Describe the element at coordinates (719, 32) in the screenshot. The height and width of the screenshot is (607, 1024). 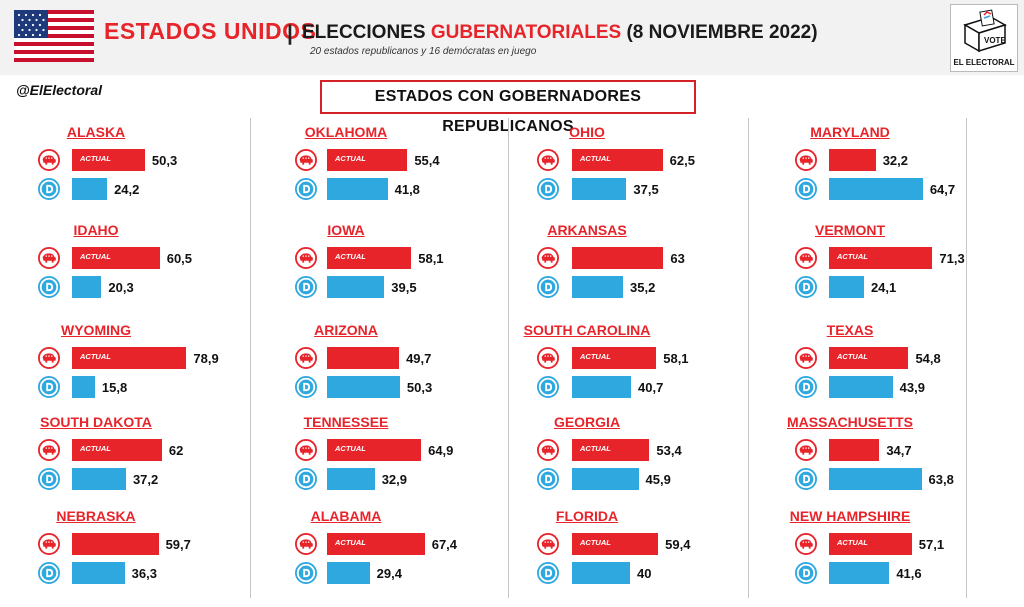
I see `title-post: (8 NOVIEMBRE 2022)` at that location.